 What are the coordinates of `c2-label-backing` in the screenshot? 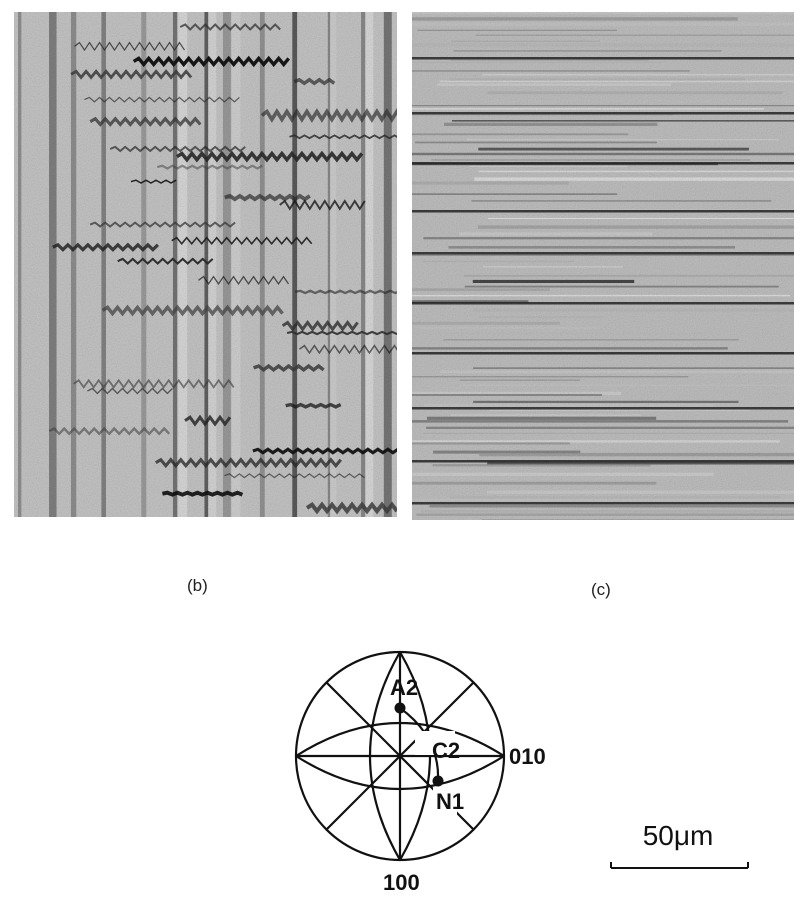 It's located at (435, 743).